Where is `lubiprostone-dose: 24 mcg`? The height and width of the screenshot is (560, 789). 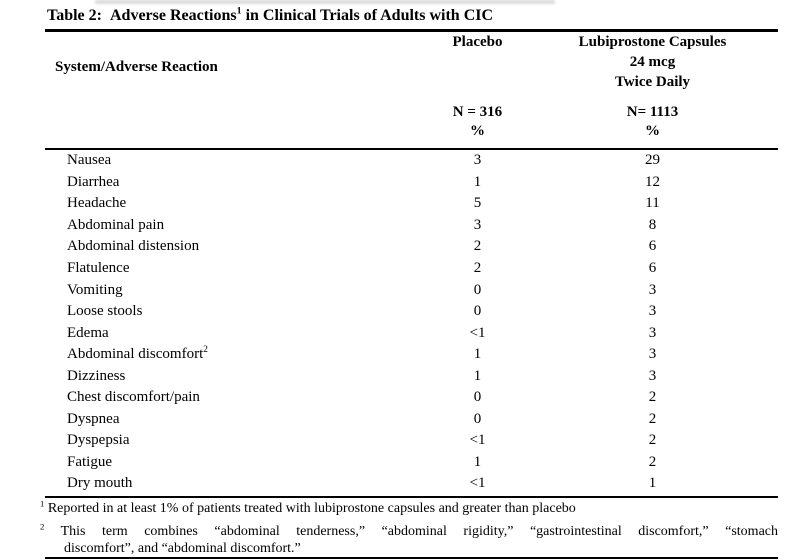 lubiprostone-dose: 24 mcg is located at coordinates (652, 62).